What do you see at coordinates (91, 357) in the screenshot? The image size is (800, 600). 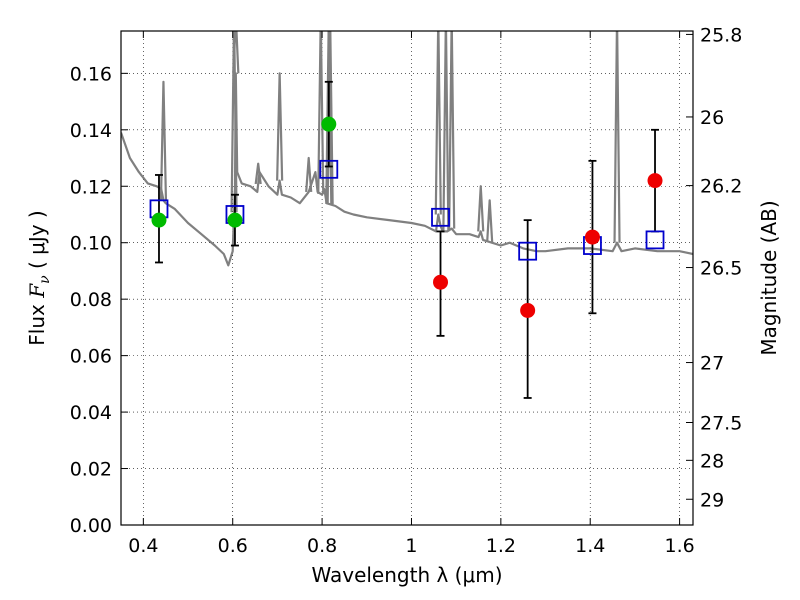 I see `y-tick-label: 0.06` at bounding box center [91, 357].